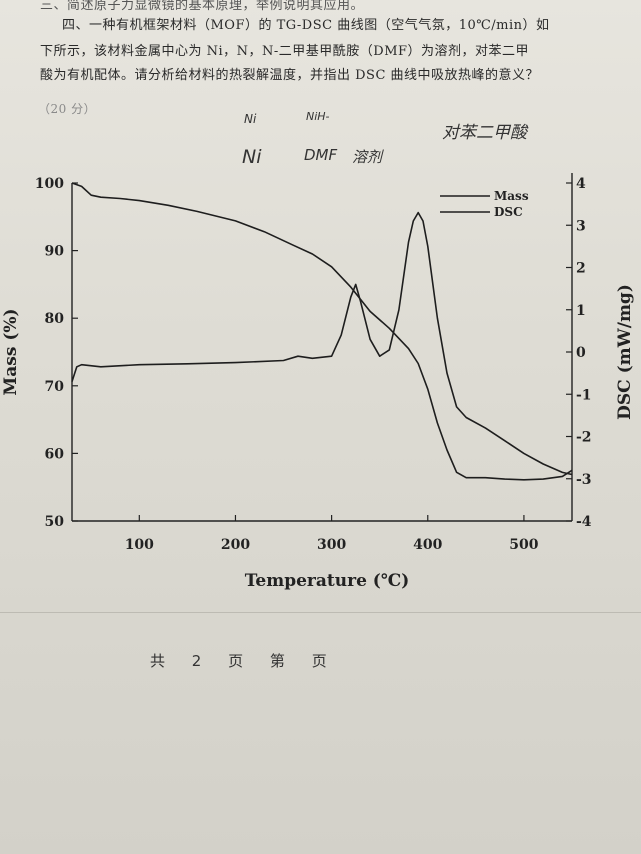  Describe the element at coordinates (625, 352) in the screenshot. I see `y-axis-right-title: DSC (mW/mg)` at that location.